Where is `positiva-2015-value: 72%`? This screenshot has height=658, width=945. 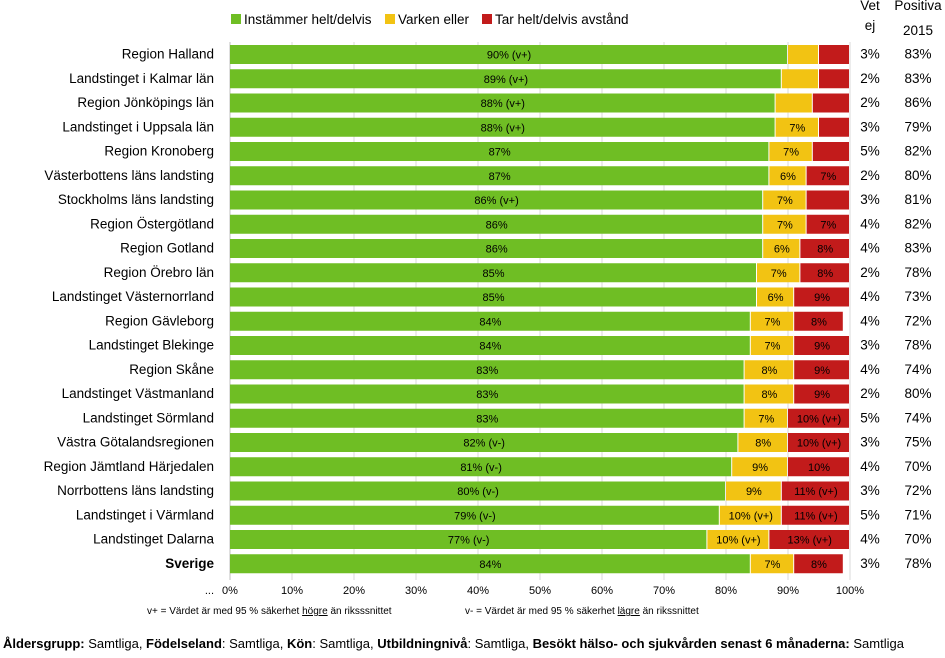 positiva-2015-value: 72% is located at coordinates (917, 320).